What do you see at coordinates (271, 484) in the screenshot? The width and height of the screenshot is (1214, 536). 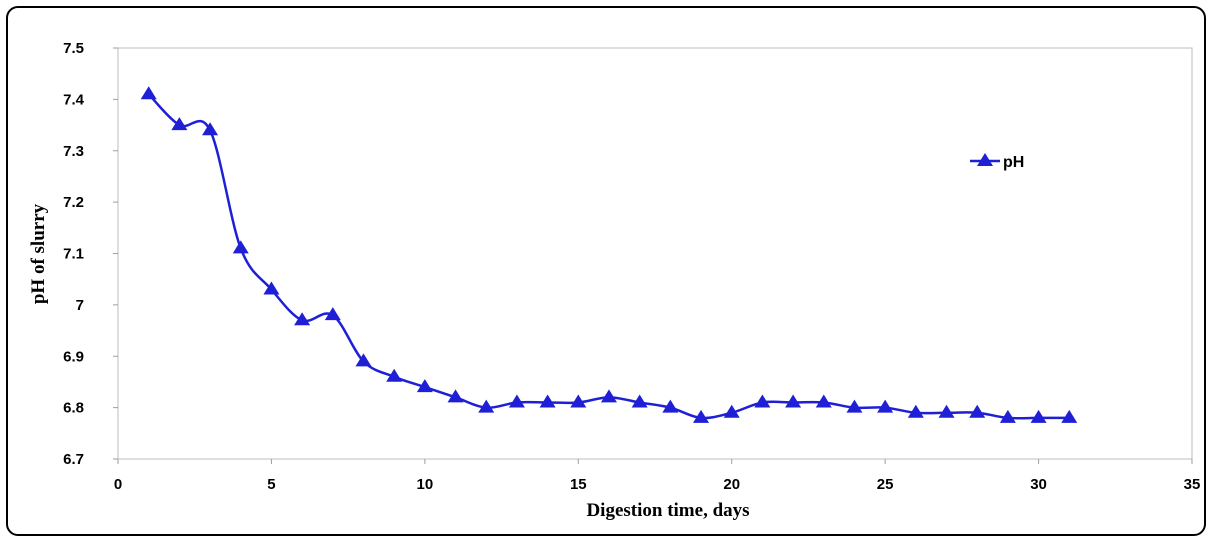 I see `x-tick-label: 5` at bounding box center [271, 484].